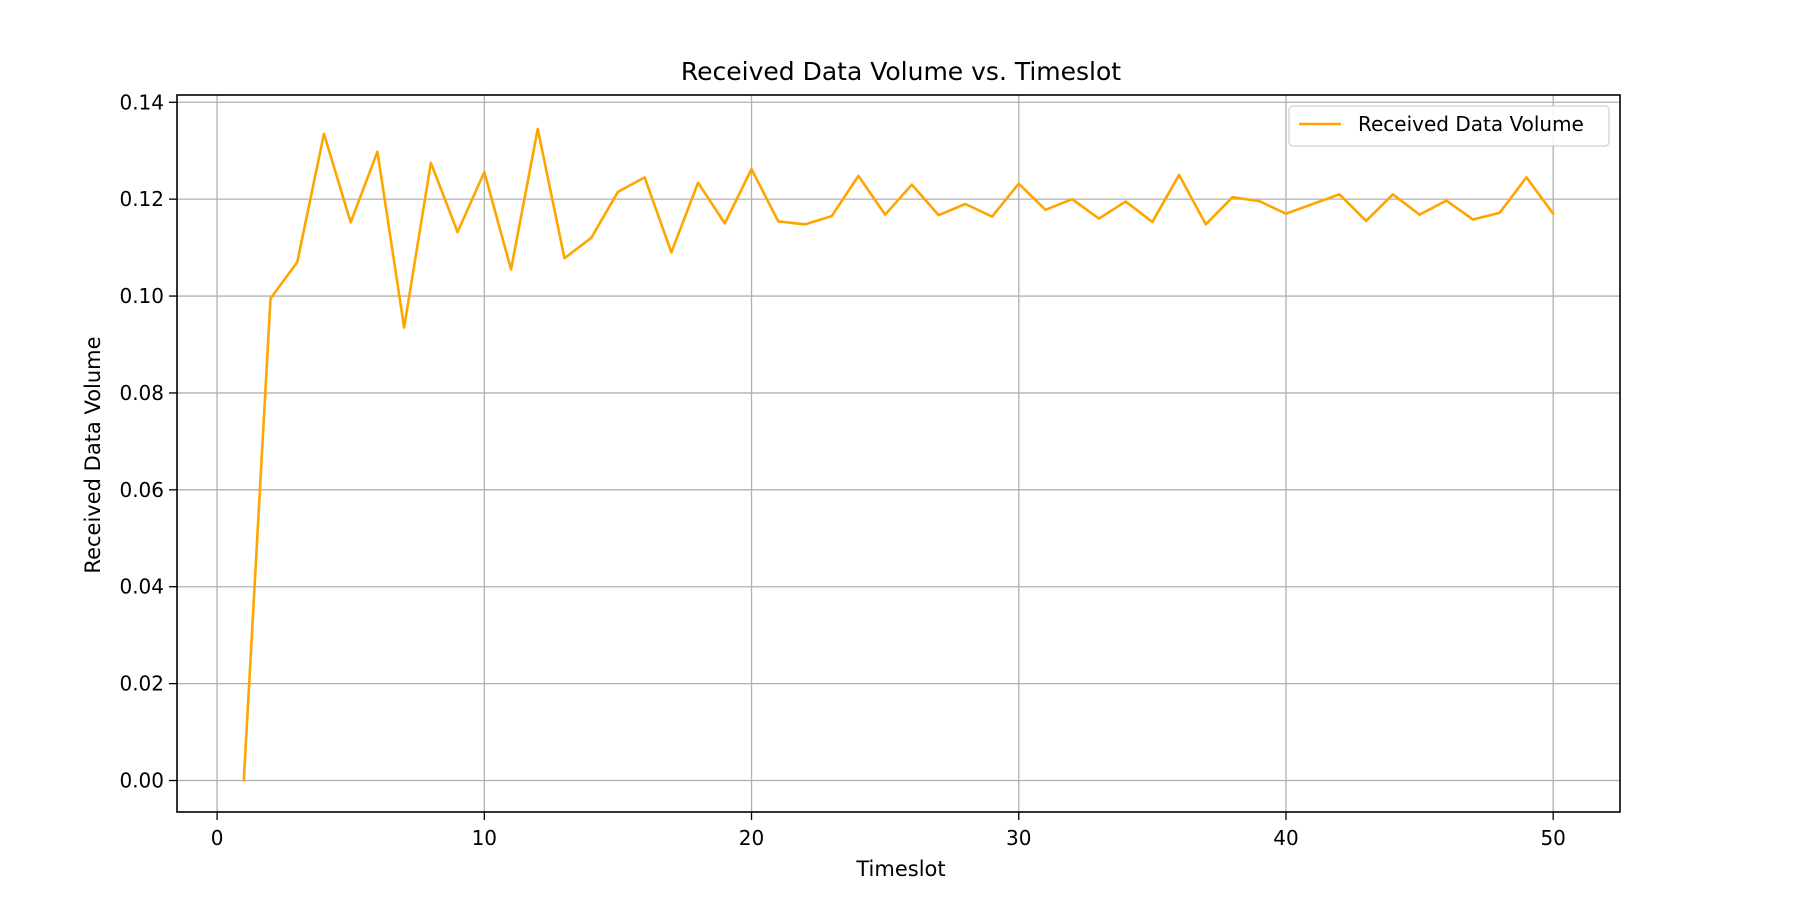 The height and width of the screenshot is (912, 1794). Describe the element at coordinates (141, 393) in the screenshot. I see `y-tick-label: 0.08` at that location.